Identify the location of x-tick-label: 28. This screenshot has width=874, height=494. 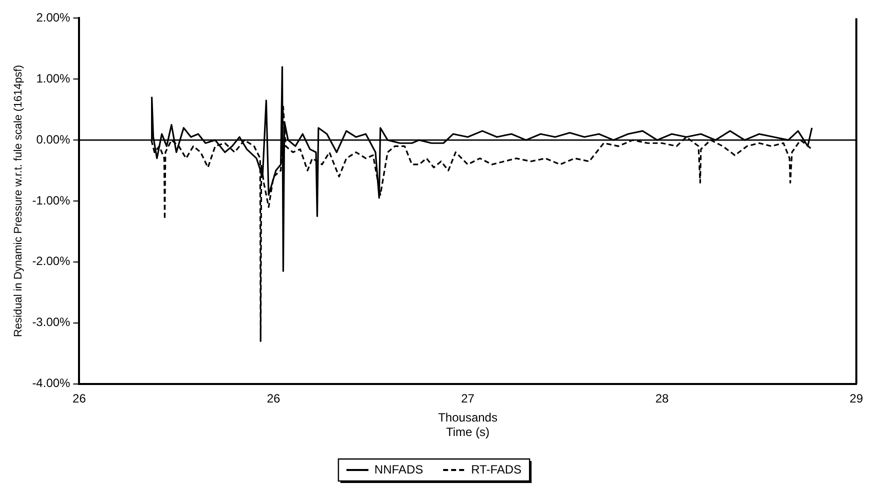
(662, 398).